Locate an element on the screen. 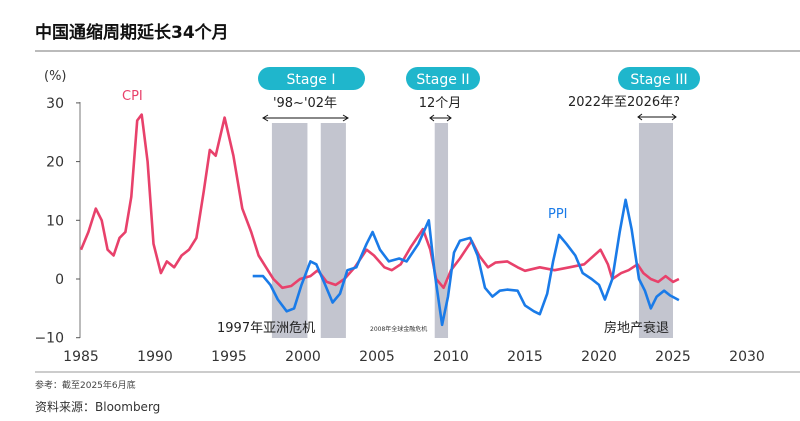 This screenshot has height=421, width=800. y-ticks: 30 20 10 0 −10 is located at coordinates (57, 221).